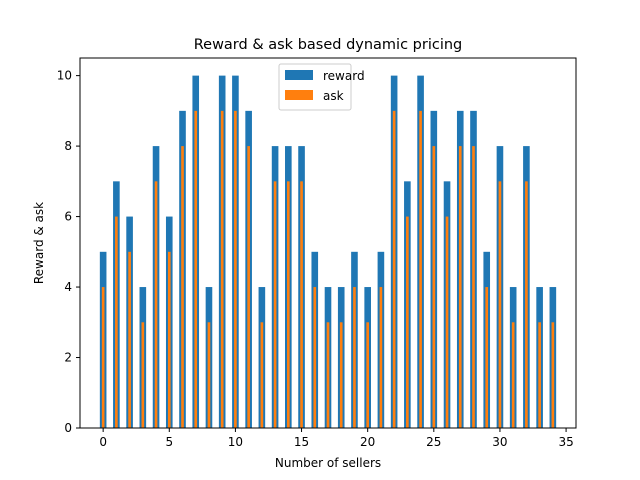  Describe the element at coordinates (344, 76) in the screenshot. I see `legend-label-reward: reward` at that location.